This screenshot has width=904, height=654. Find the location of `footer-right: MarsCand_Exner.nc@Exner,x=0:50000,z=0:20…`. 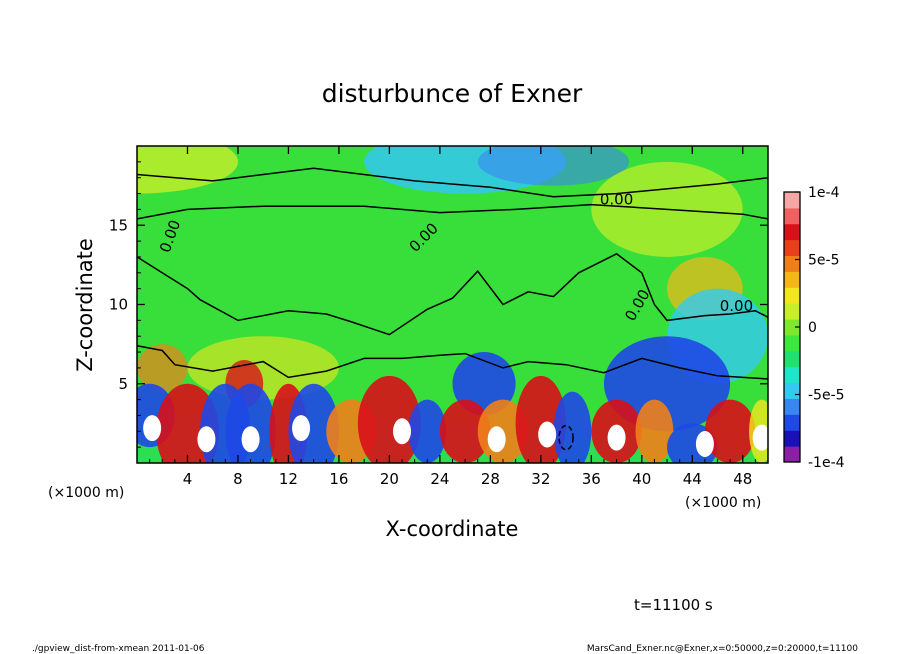

footer-right: MarsCand_Exner.nc@Exner,x=0:50000,z=0:20… is located at coordinates (722, 649).